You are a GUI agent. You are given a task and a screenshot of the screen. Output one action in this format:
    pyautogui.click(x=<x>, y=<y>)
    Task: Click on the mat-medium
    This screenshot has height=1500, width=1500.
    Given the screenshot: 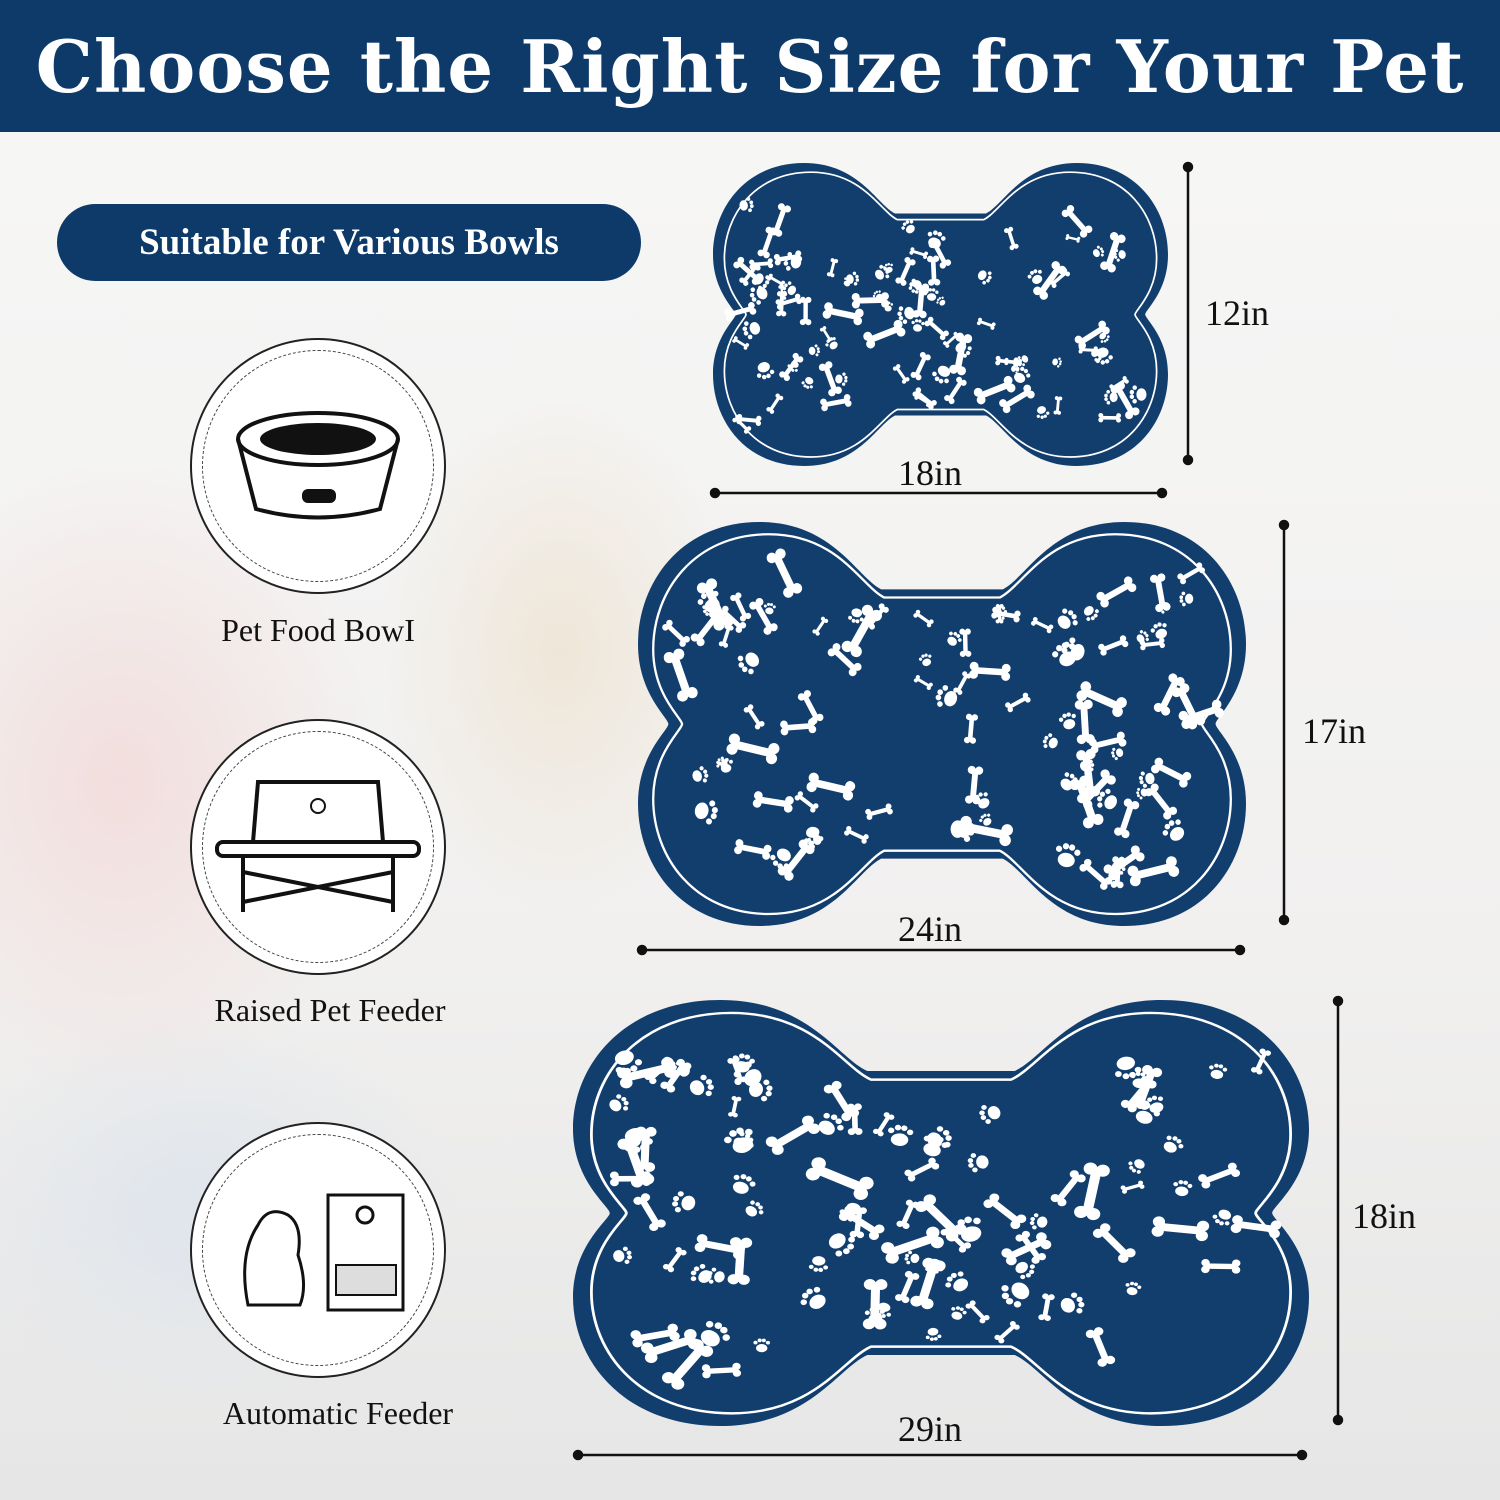 What is the action you would take?
    pyautogui.click(x=942, y=724)
    